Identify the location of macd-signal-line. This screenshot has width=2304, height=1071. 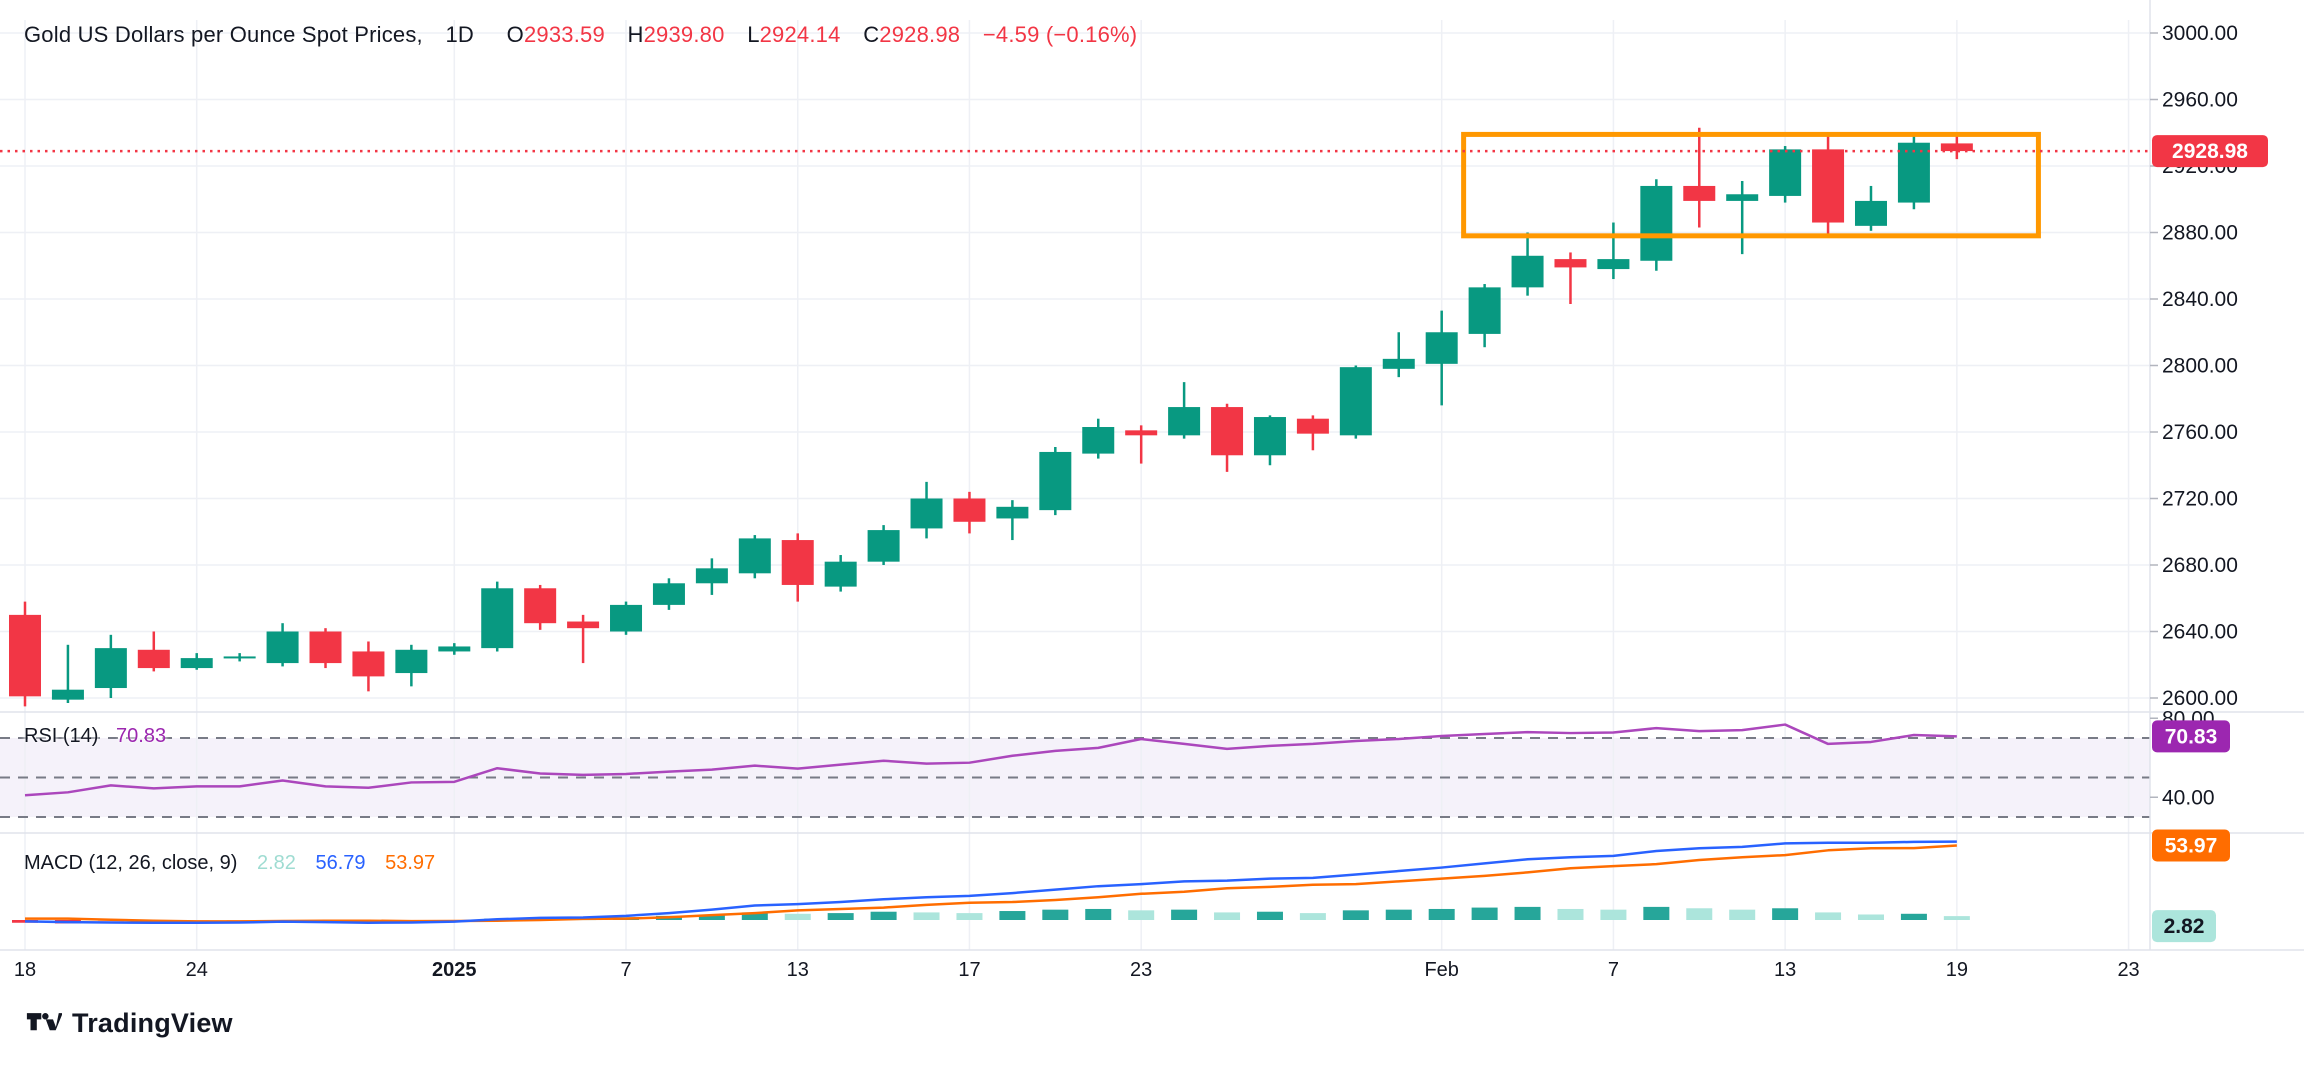
(991, 883).